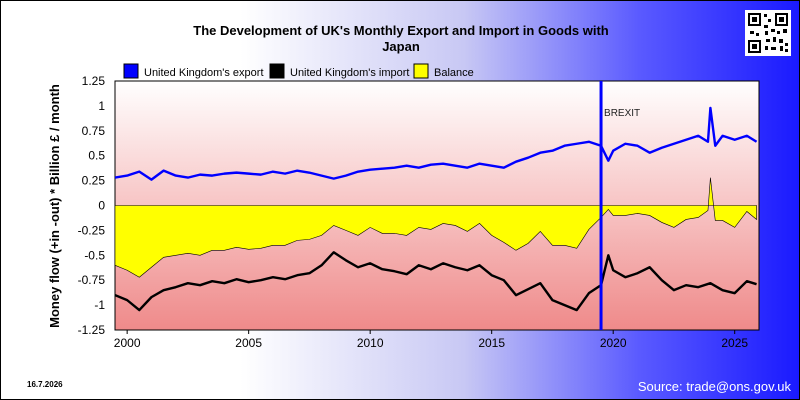 The width and height of the screenshot is (800, 400). Describe the element at coordinates (248, 343) in the screenshot. I see `x-tick-label: 2005` at that location.